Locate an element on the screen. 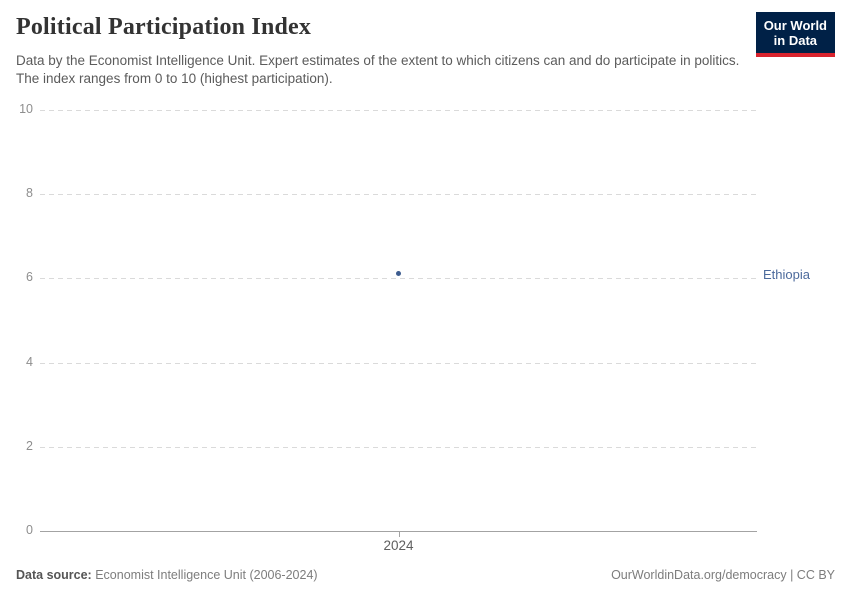 This screenshot has width=850, height=600. owid-logo-line1: Our World is located at coordinates (795, 25).